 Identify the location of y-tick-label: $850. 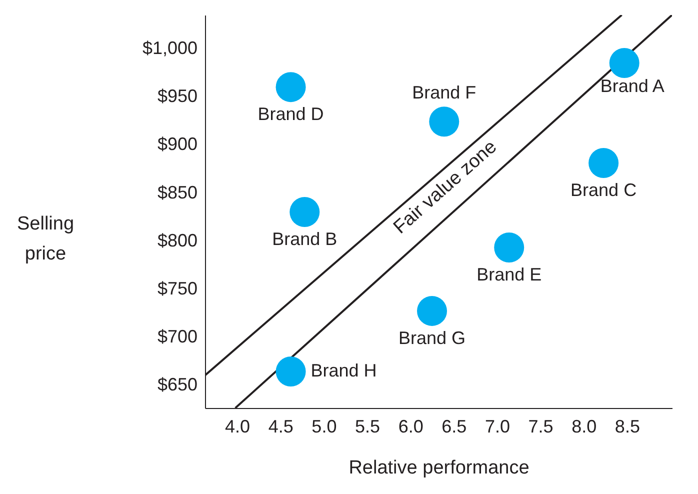
(177, 192).